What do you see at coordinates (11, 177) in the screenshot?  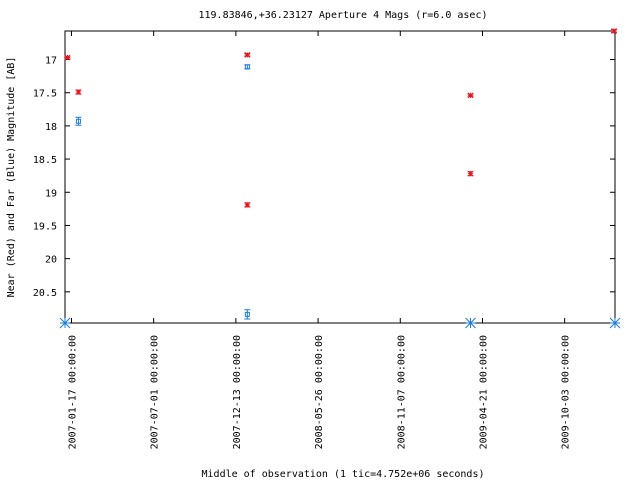 I see `y-axis-label: Near (Red) and Far (Blue) Magnitude [AB]` at bounding box center [11, 177].